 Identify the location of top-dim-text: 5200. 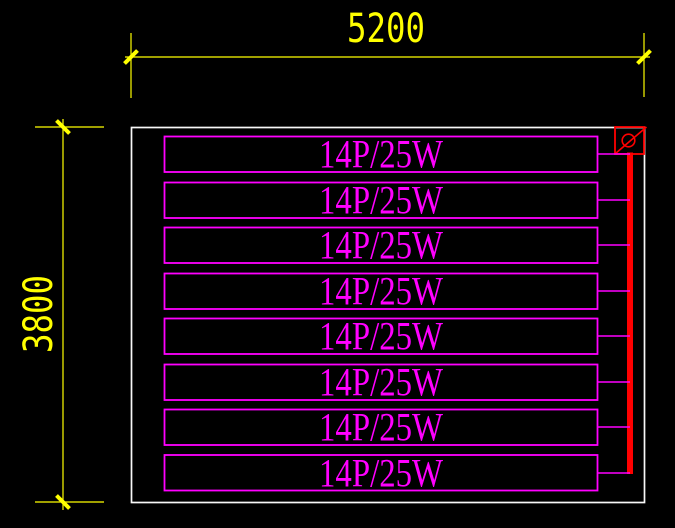
(386, 29).